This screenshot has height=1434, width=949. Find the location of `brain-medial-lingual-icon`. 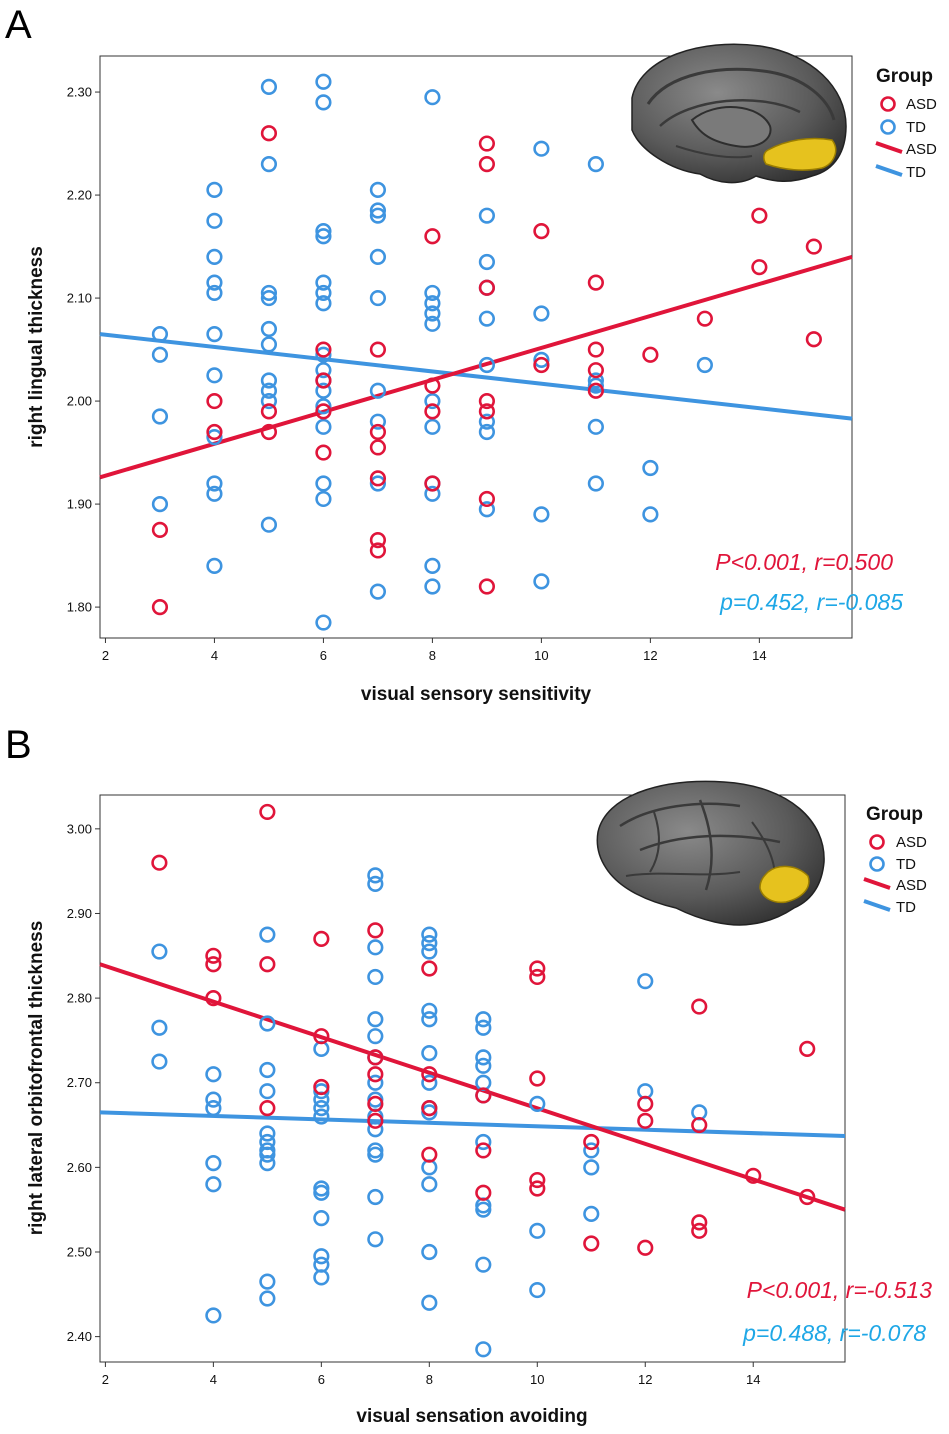

brain-medial-lingual-icon is located at coordinates (739, 113).